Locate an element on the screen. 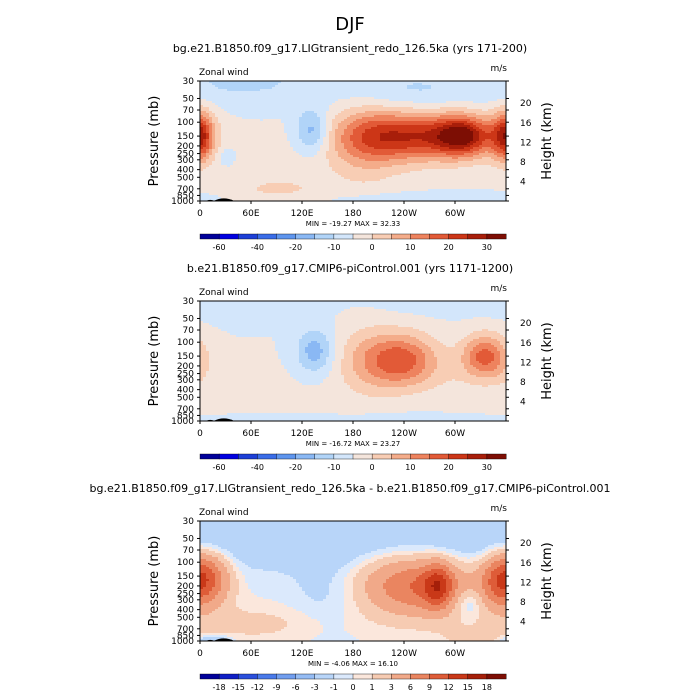 This screenshot has width=700, height=700. field-label: Zonal wind is located at coordinates (224, 73).